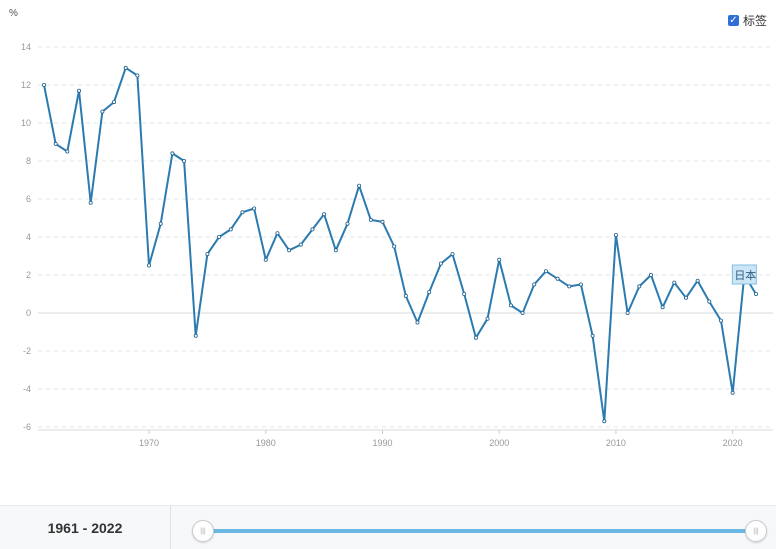 This screenshot has height=549, width=776. I want to click on y-tick-label: 10, so click(26, 123).